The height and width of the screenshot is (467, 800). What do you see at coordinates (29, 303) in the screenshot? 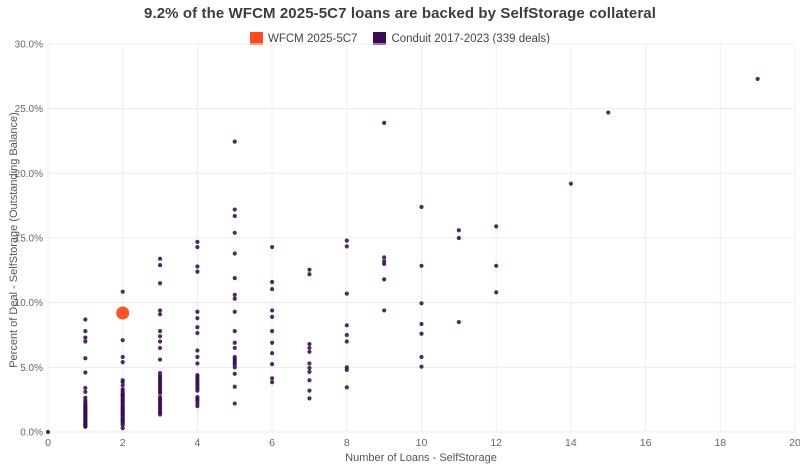
I see `y-tick-label: 10.0%` at bounding box center [29, 303].